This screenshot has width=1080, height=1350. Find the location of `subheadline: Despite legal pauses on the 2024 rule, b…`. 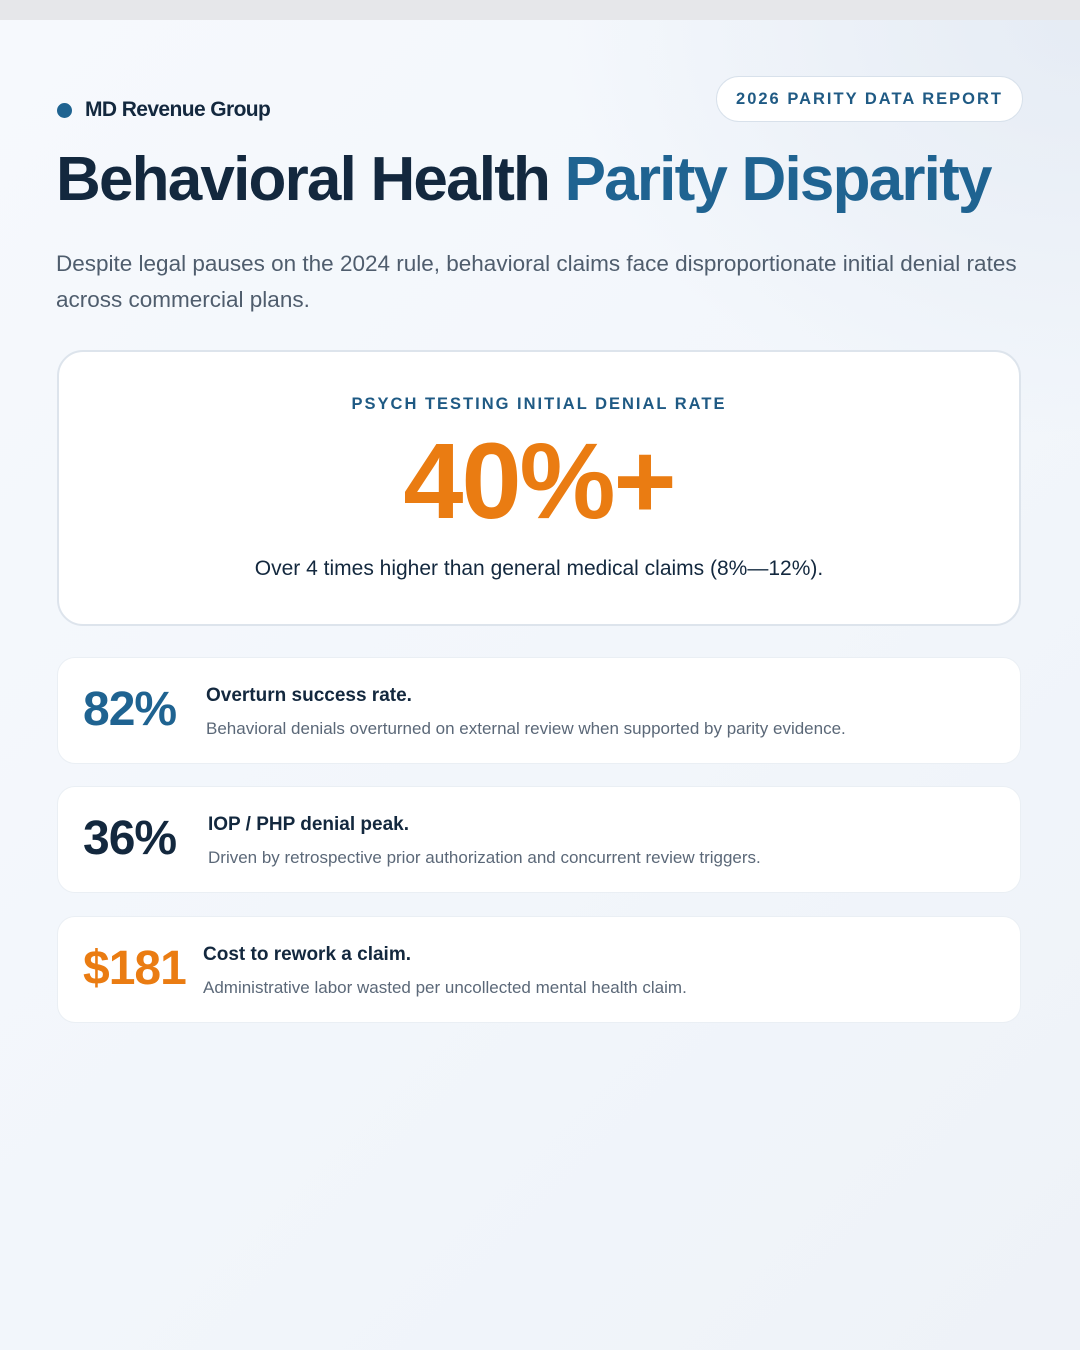

subheadline: Despite legal pauses on the 2024 rule, b… is located at coordinates (536, 281).